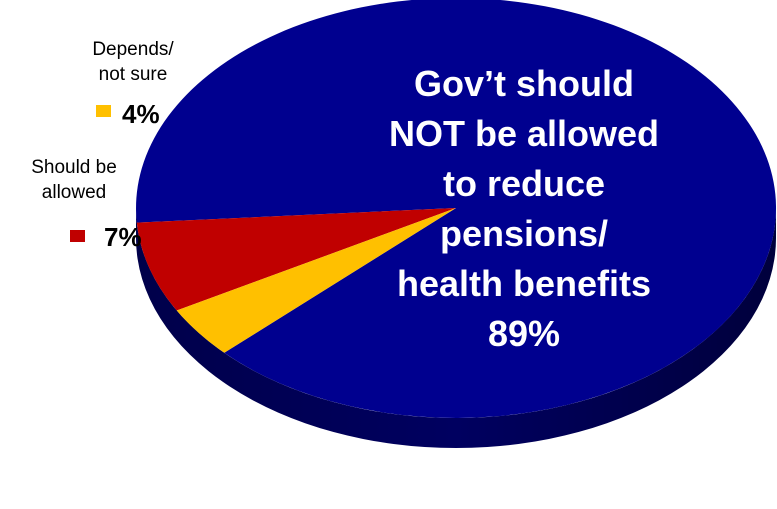  Describe the element at coordinates (77, 236) in the screenshot. I see `allowed-legend-swatch` at that location.